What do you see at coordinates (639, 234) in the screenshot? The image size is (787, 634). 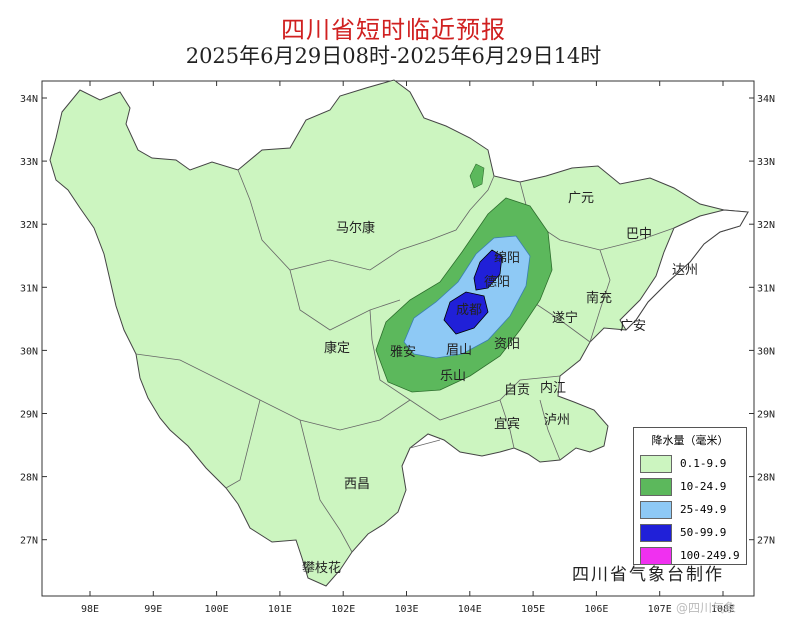 I see `city-label: 巴中` at bounding box center [639, 234].